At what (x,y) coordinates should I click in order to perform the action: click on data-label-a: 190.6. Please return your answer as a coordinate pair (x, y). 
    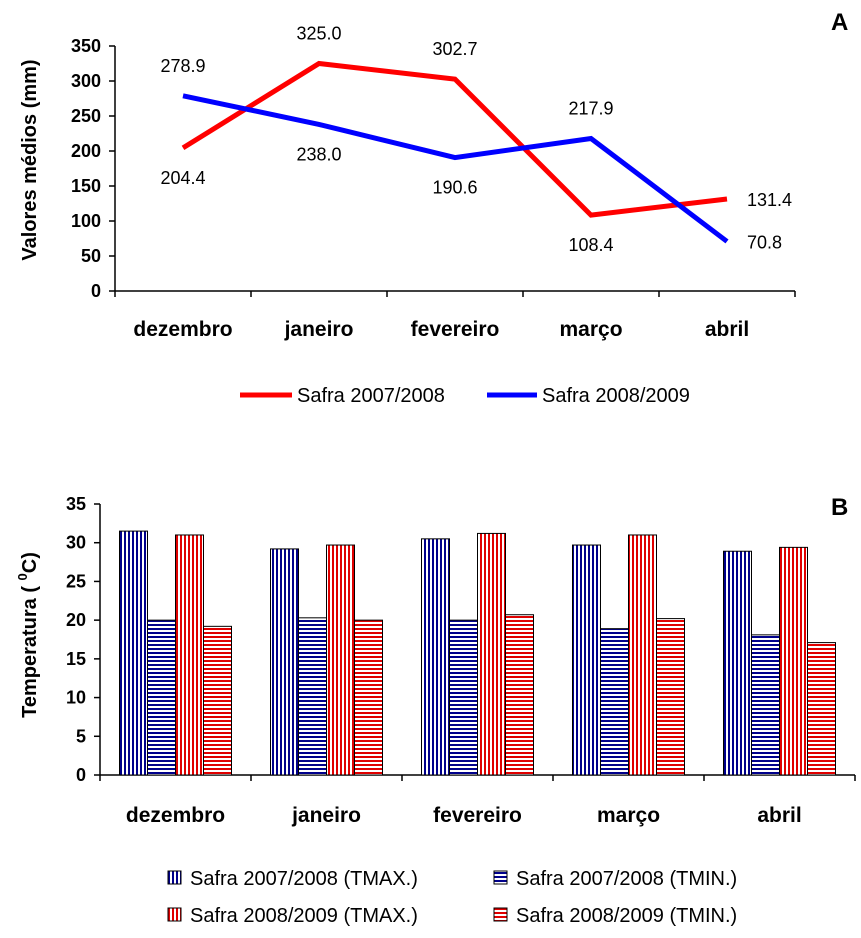
    Looking at the image, I should click on (454, 188).